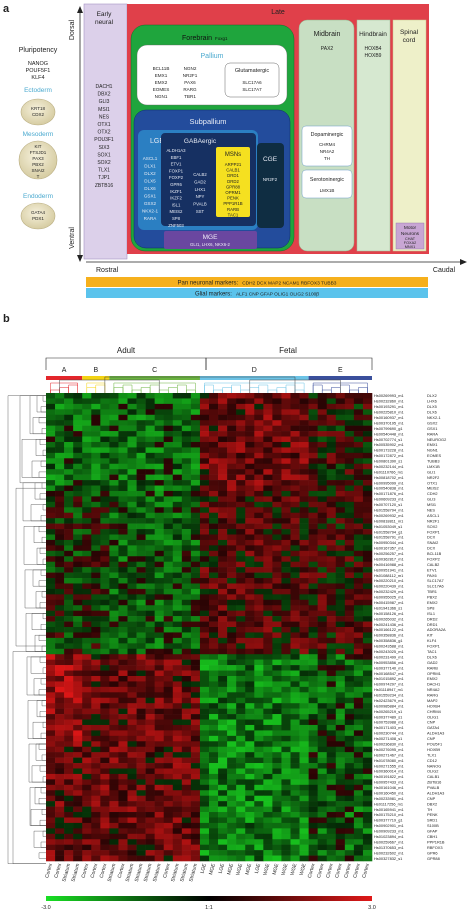  Describe the element at coordinates (410, 236) in the screenshot. I see `motor-neurons-box` at that location.